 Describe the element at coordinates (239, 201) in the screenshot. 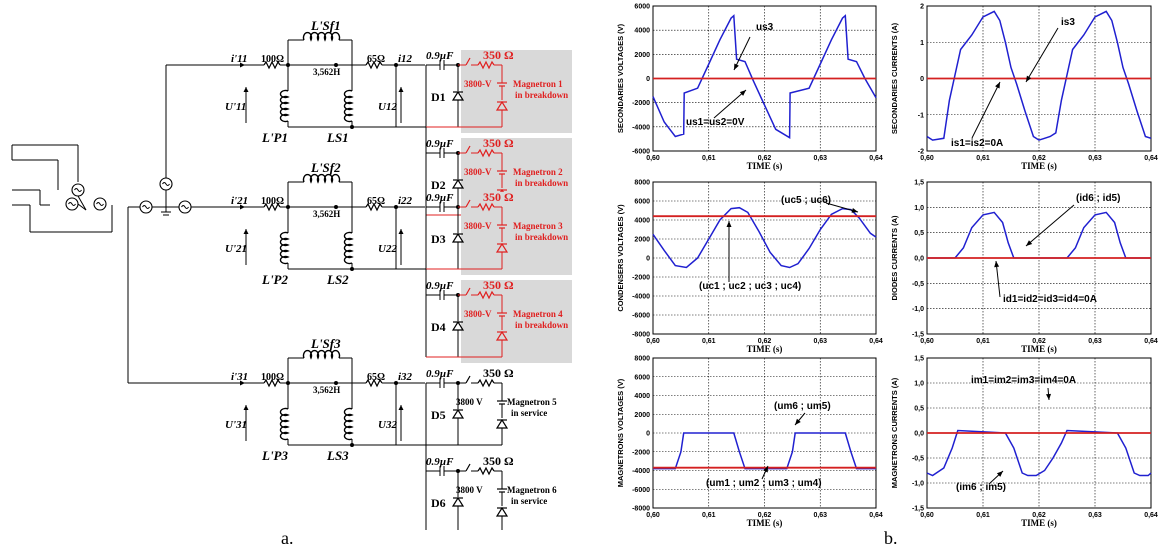

I see `label-current-in: i'21` at that location.